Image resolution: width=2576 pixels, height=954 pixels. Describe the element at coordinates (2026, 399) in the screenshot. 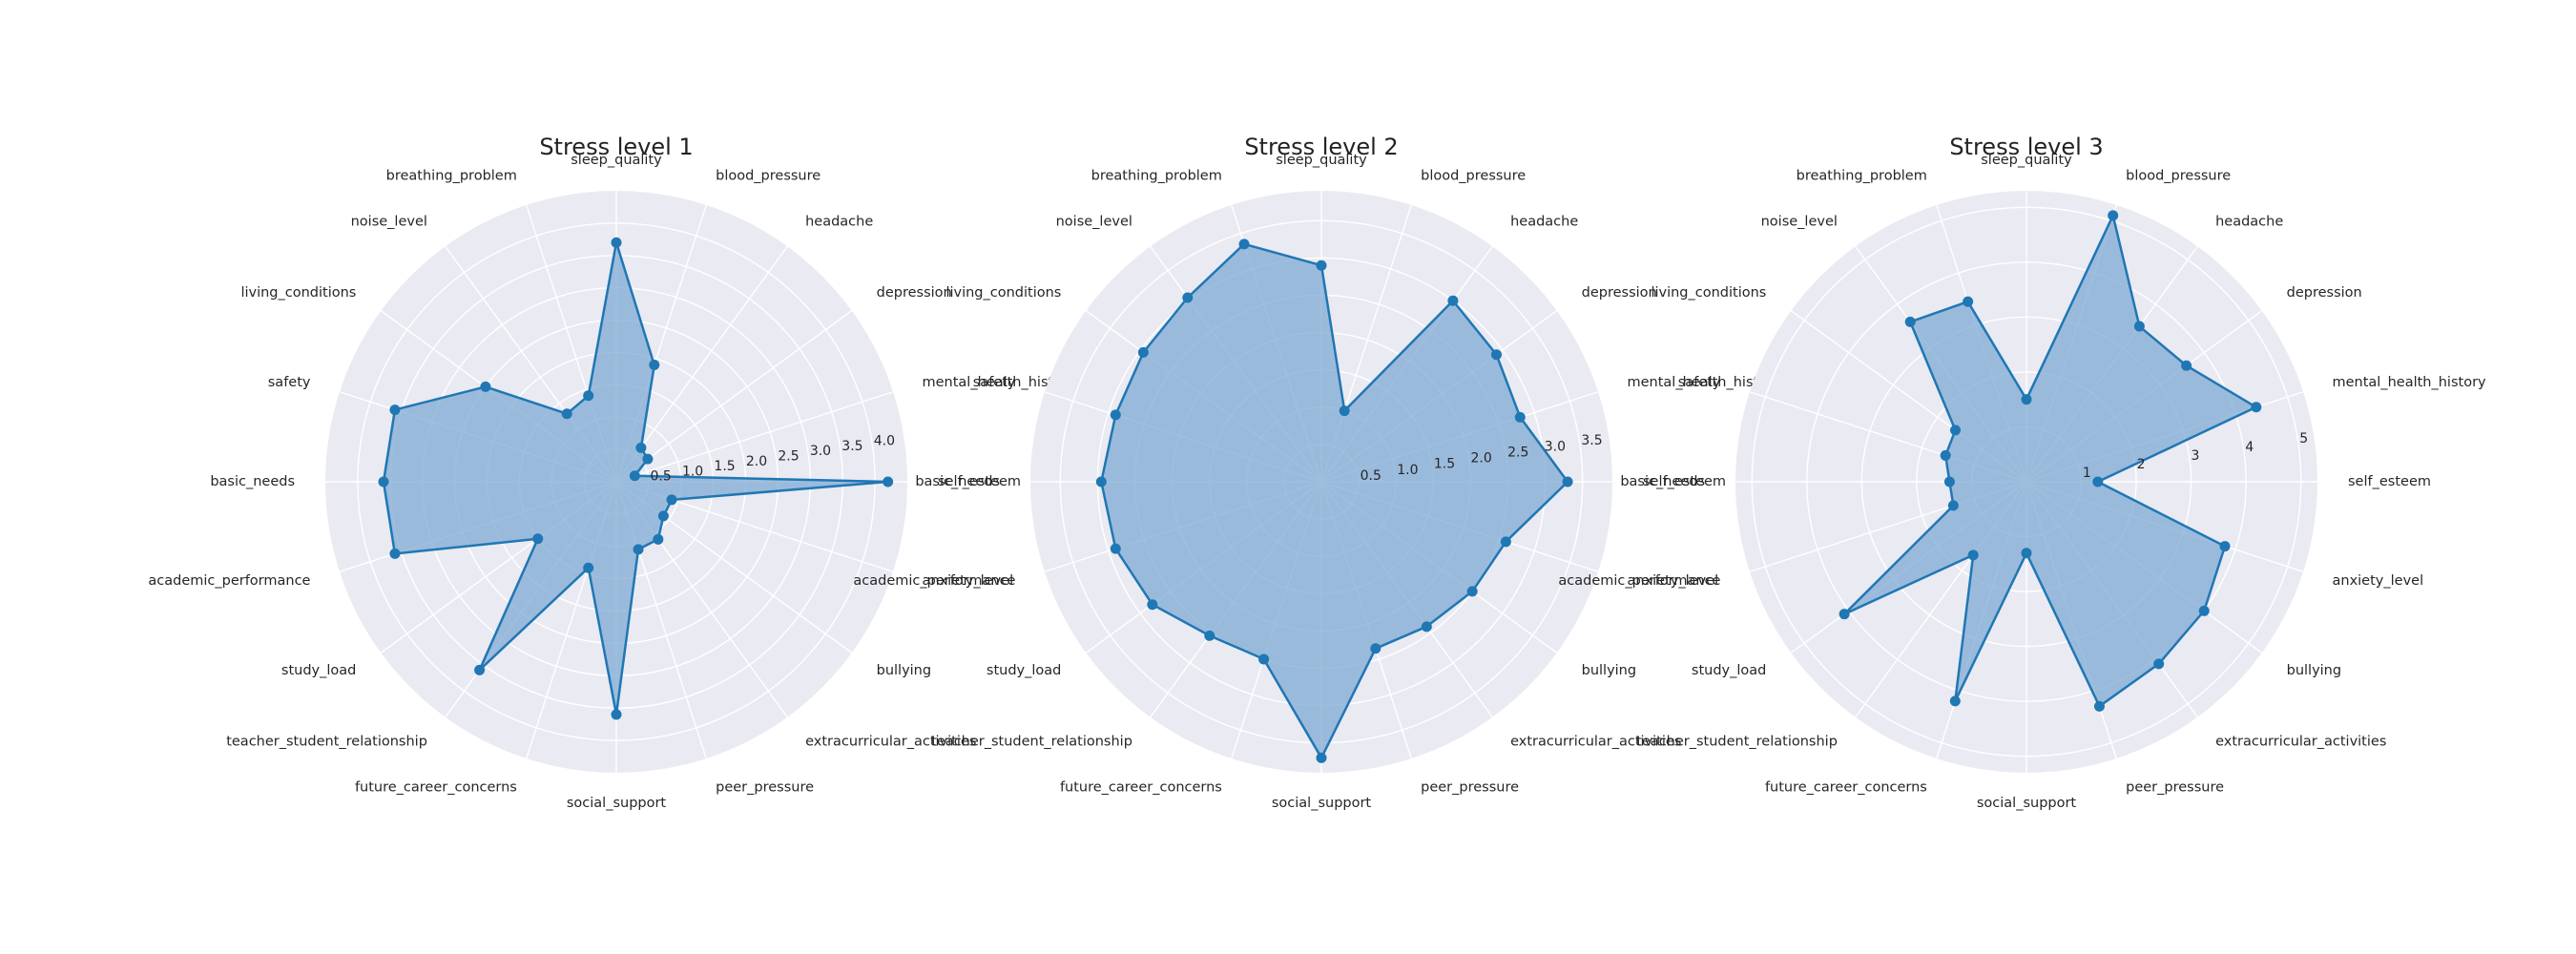

I see `data-point-sleep-quality` at that location.